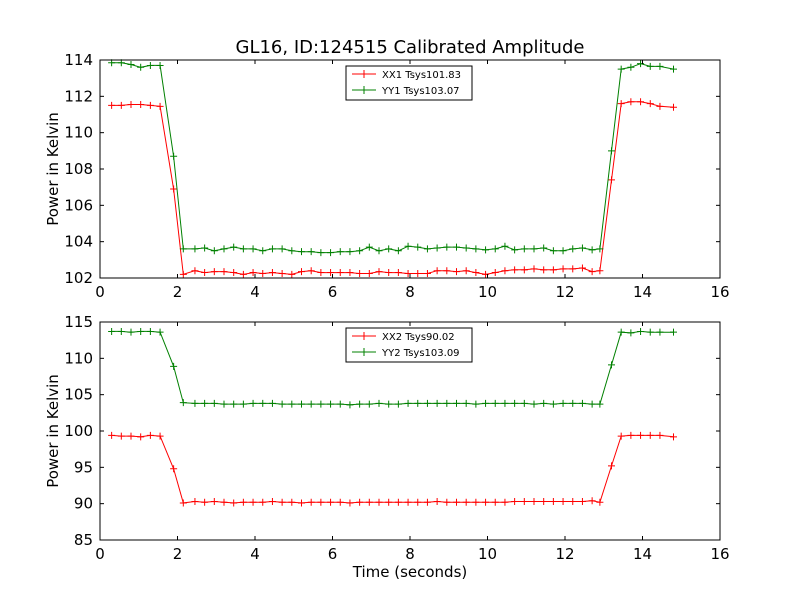  Describe the element at coordinates (78, 242) in the screenshot. I see `top-y-tick-label: 104` at that location.